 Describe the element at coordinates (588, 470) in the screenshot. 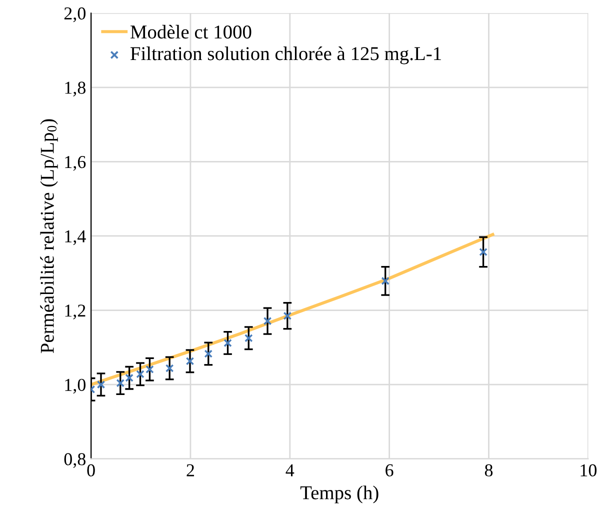

I see `x-tick-label: 10` at that location.